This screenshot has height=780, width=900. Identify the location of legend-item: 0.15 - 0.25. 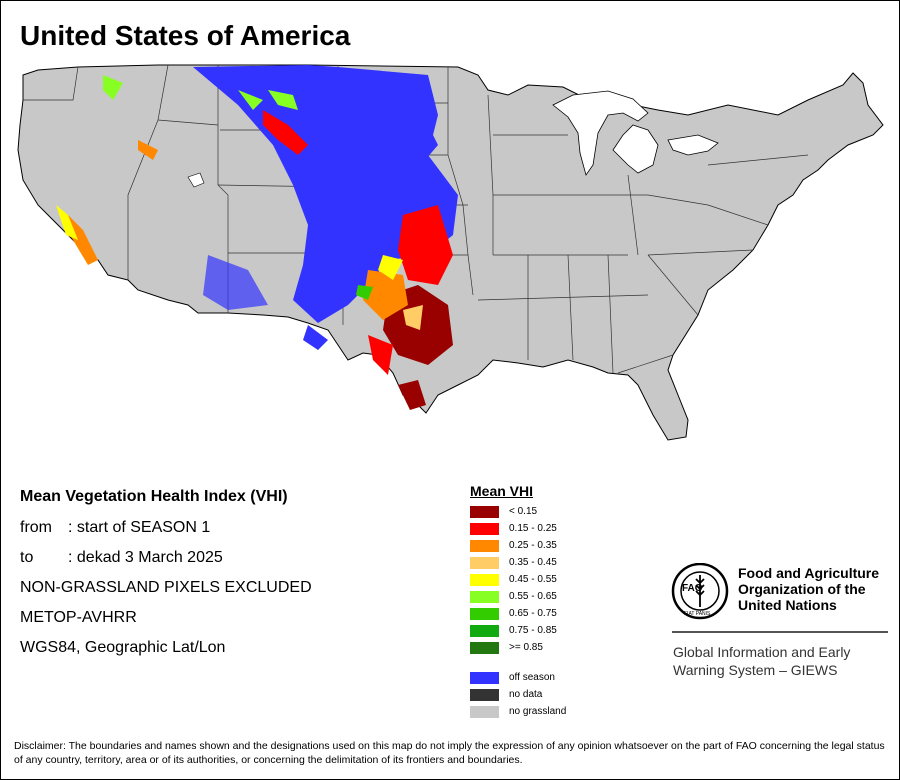
(518, 528).